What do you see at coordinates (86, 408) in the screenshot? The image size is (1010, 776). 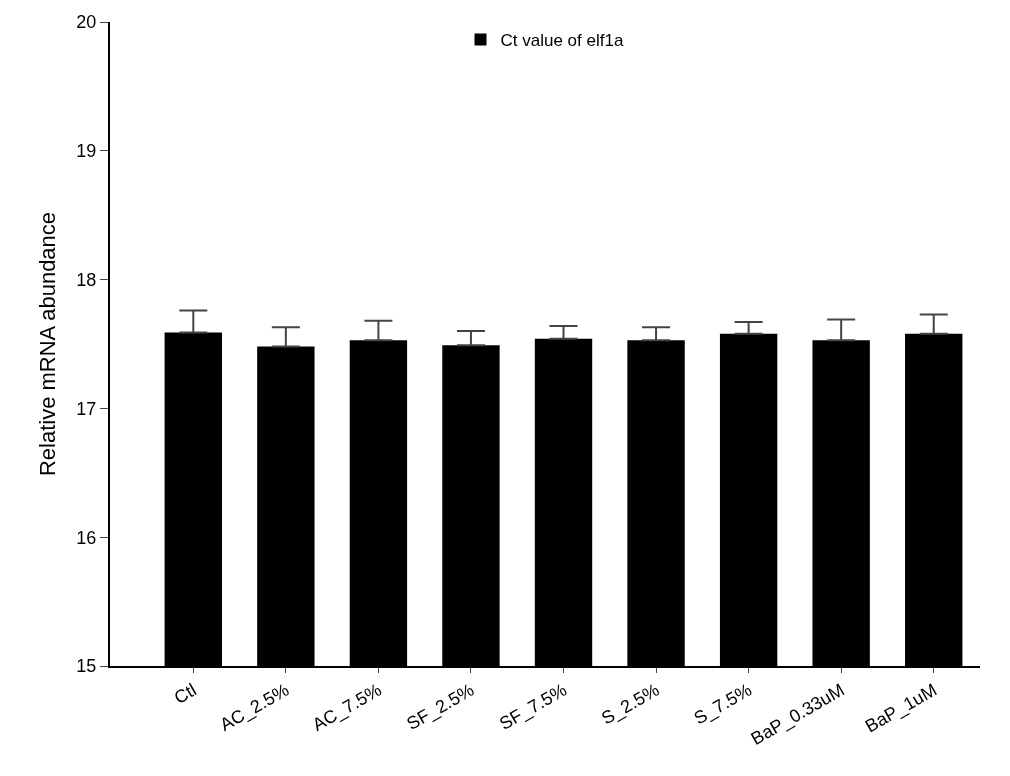 I see `y-tick-label: 17` at bounding box center [86, 408].